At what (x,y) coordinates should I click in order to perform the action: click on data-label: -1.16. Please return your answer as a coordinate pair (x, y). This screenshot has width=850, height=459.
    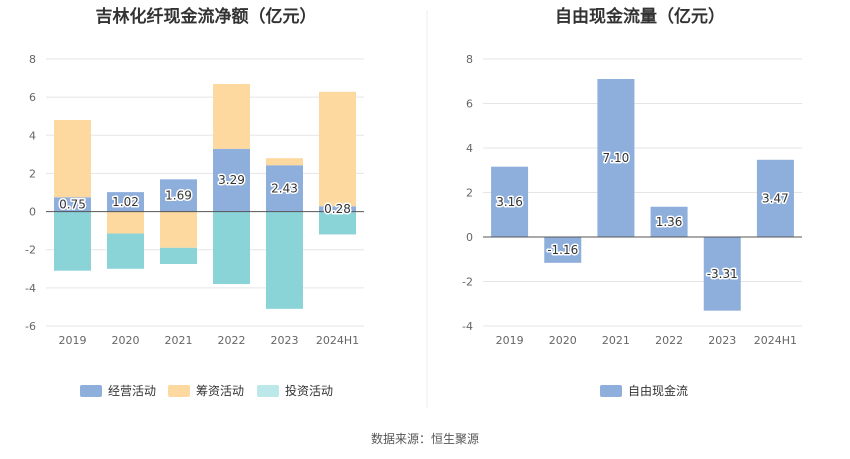
    Looking at the image, I should click on (562, 250).